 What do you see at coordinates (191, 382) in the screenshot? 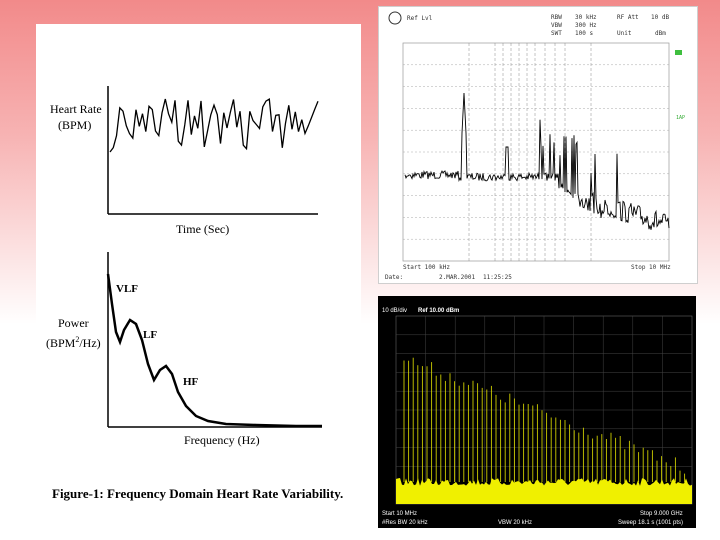
I see `hf-label: HF` at bounding box center [191, 382].